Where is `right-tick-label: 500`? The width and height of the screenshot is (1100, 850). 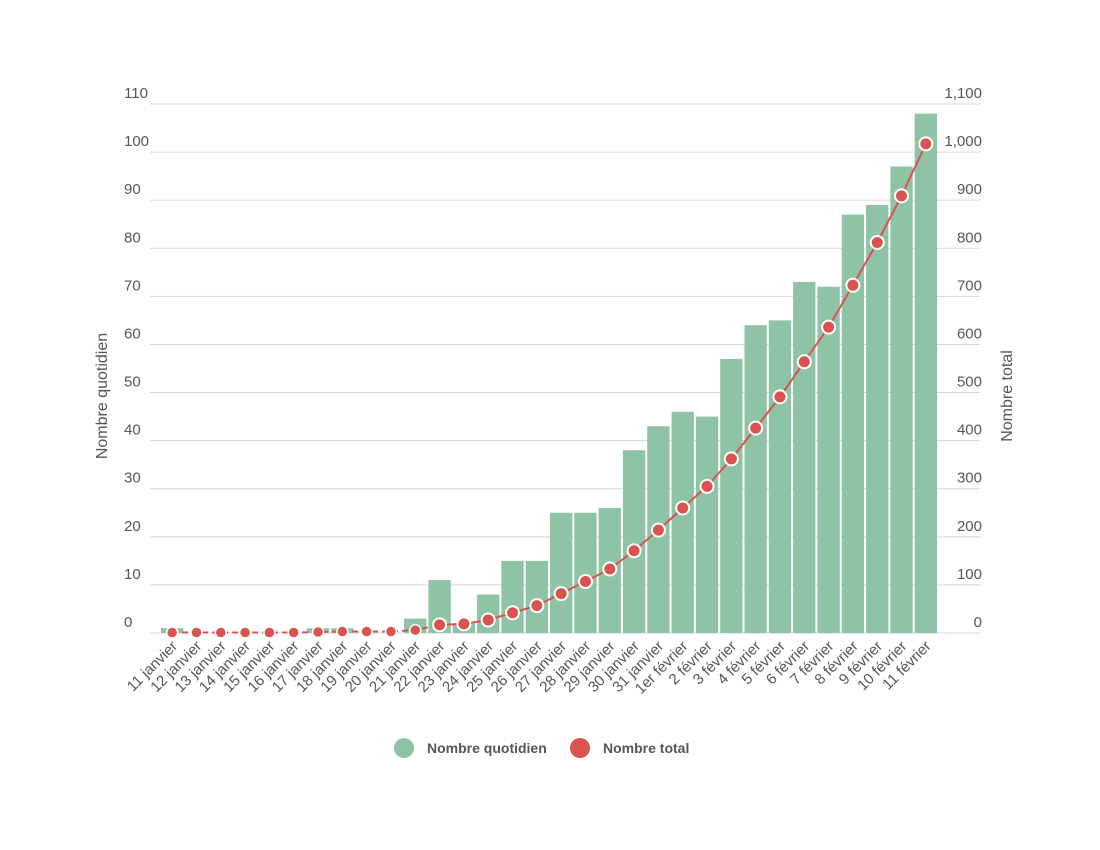 right-tick-label: 500 is located at coordinates (969, 382).